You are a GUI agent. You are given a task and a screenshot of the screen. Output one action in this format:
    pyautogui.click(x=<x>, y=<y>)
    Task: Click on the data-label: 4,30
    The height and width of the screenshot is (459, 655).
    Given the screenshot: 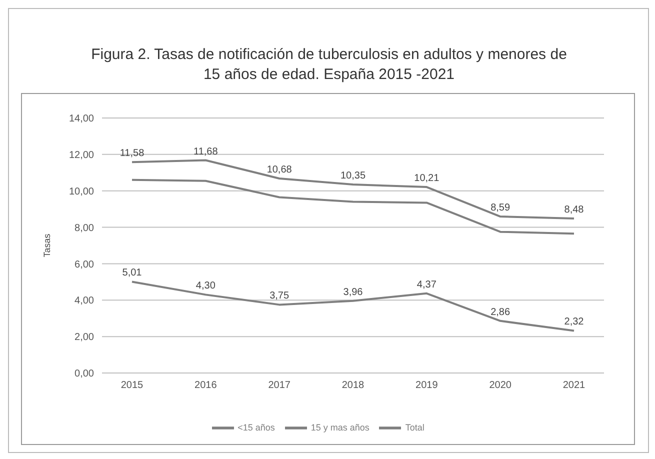 What is the action you would take?
    pyautogui.click(x=206, y=286)
    